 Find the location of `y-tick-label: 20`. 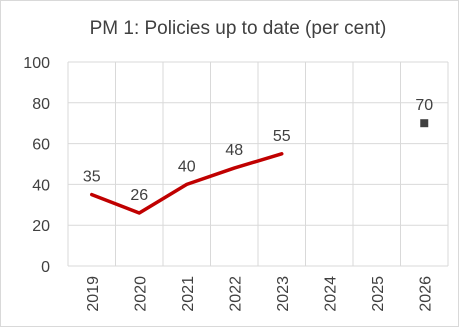

y-tick-label: 20 is located at coordinates (41, 226).